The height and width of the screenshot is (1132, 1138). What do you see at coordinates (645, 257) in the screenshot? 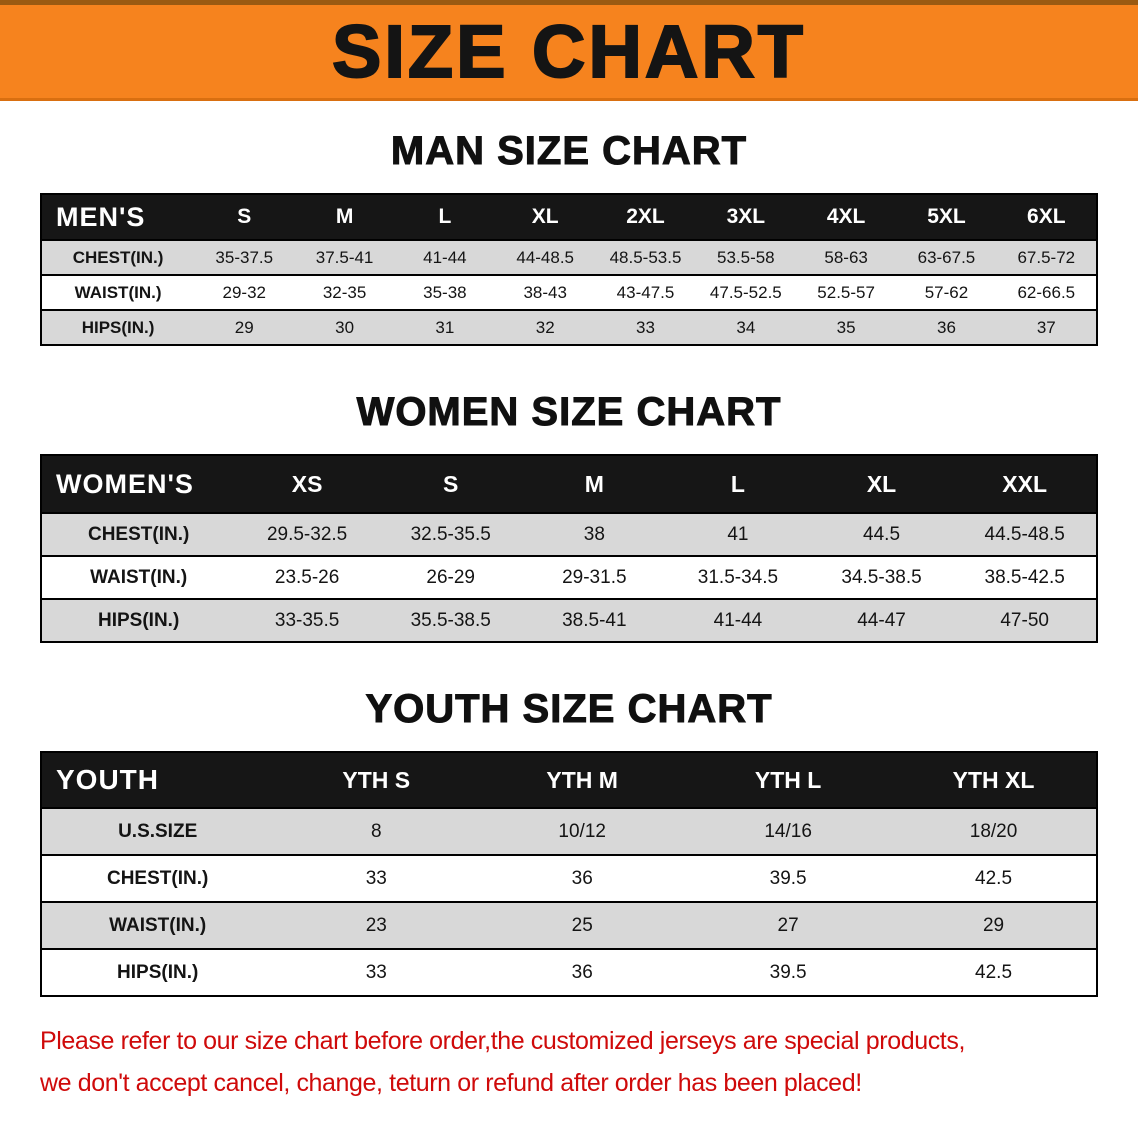
I see `table-cell: 48.5-53.5` at bounding box center [645, 257].